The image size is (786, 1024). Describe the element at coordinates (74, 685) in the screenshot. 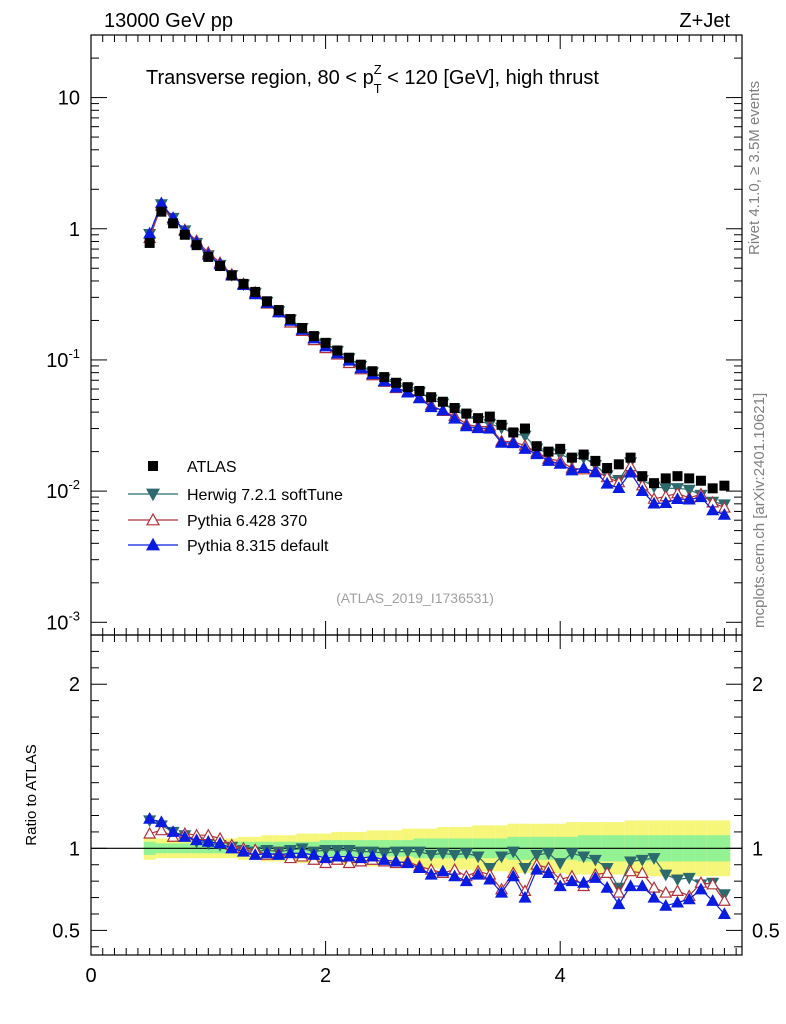

I see `ratio-y-tick-label-left: 2` at that location.